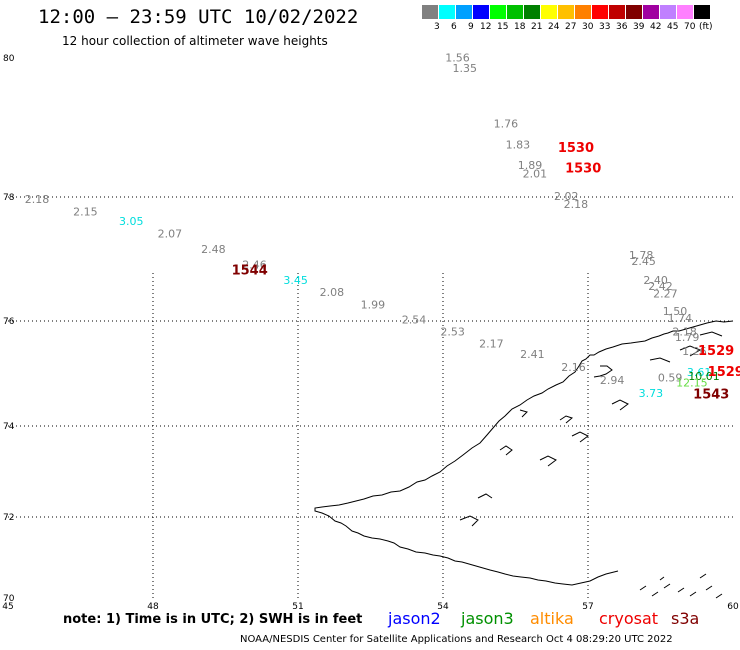 This screenshot has height=650, width=740. I want to click on wave-height-value: 1.89, so click(530, 165).